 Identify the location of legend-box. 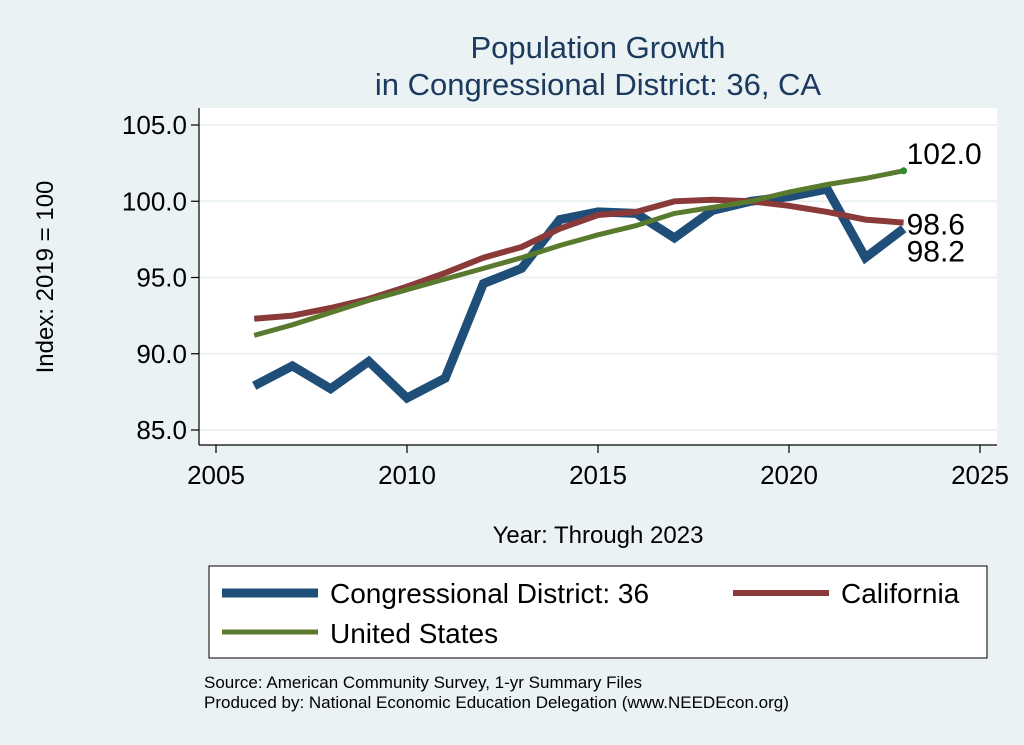
(598, 612).